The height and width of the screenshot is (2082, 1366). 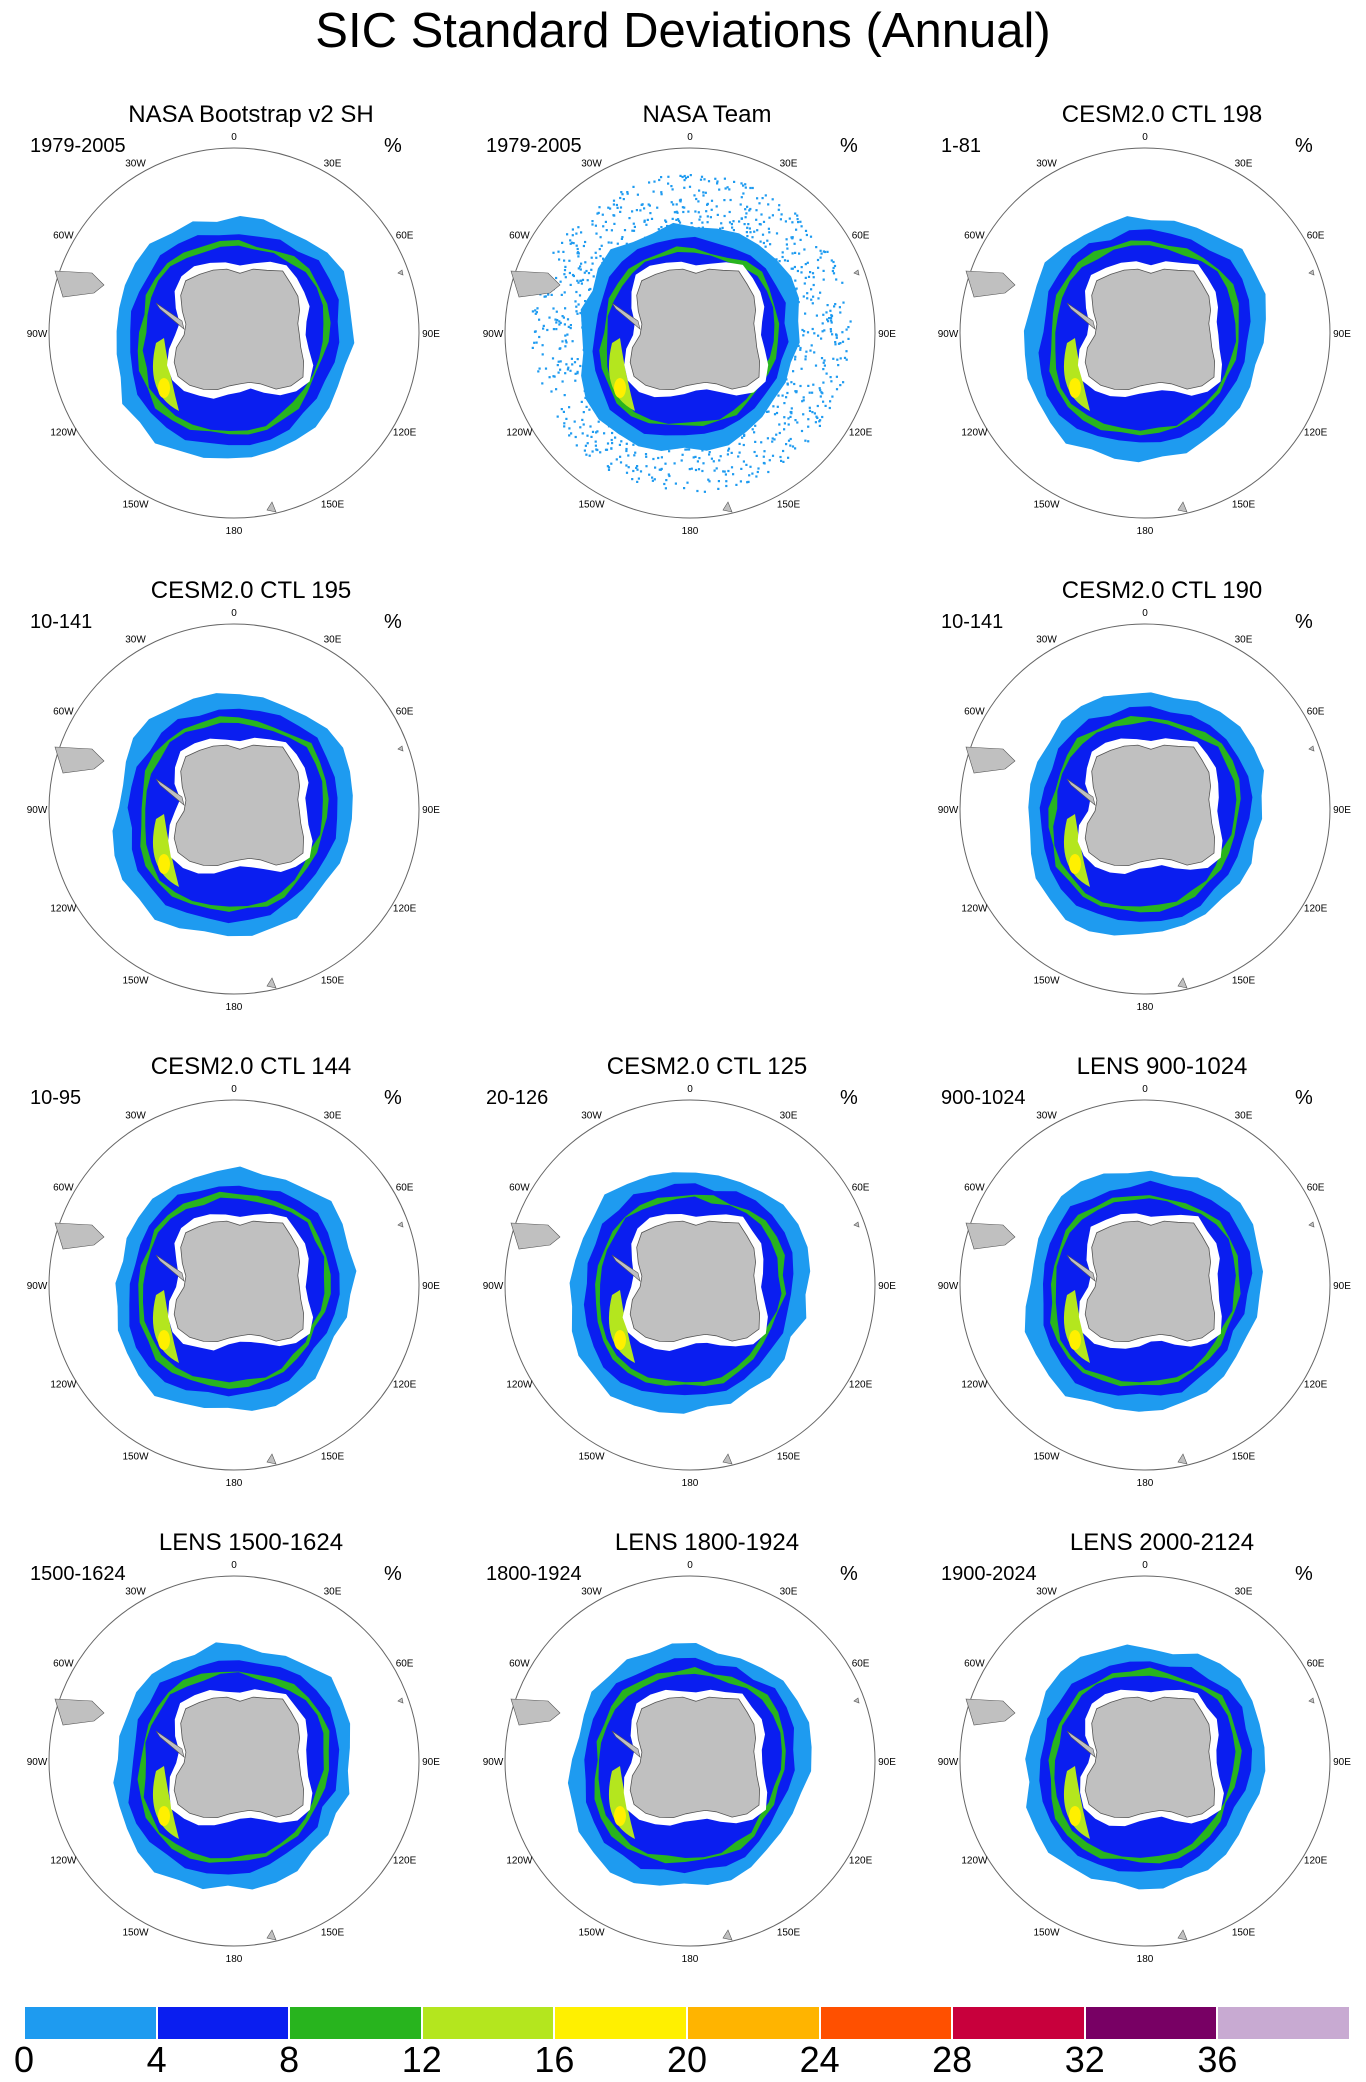 What do you see at coordinates (234, 1286) in the screenshot?
I see `polar-map: 0 30E 60E 90E 120E 150E 180 150W 120W 90W 60W 30W` at bounding box center [234, 1286].